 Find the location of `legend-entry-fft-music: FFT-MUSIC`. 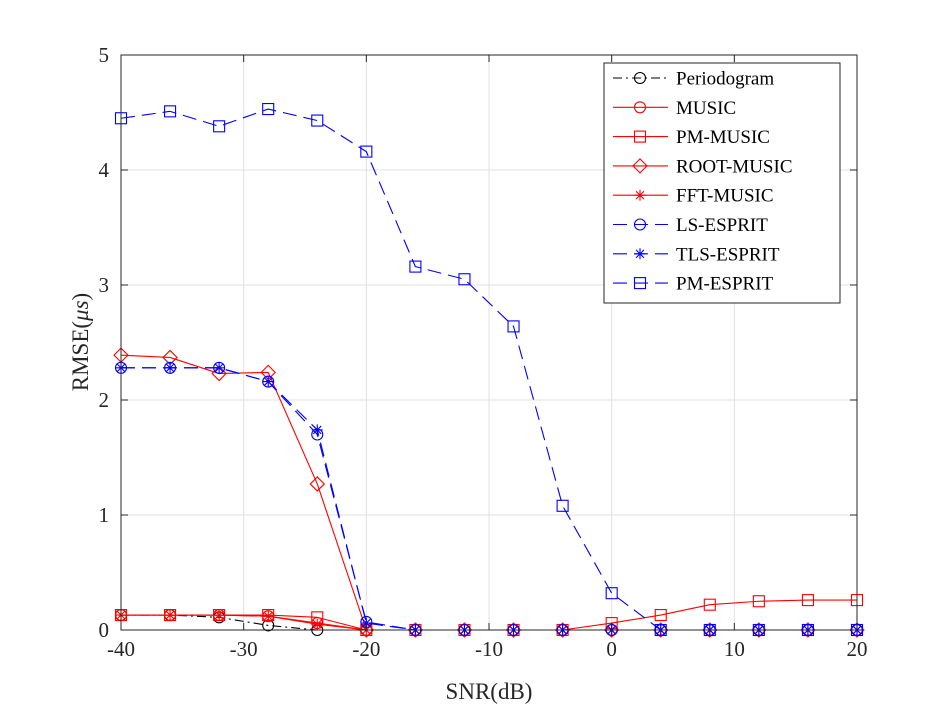

legend-entry-fft-music: FFT-MUSIC is located at coordinates (693, 196).